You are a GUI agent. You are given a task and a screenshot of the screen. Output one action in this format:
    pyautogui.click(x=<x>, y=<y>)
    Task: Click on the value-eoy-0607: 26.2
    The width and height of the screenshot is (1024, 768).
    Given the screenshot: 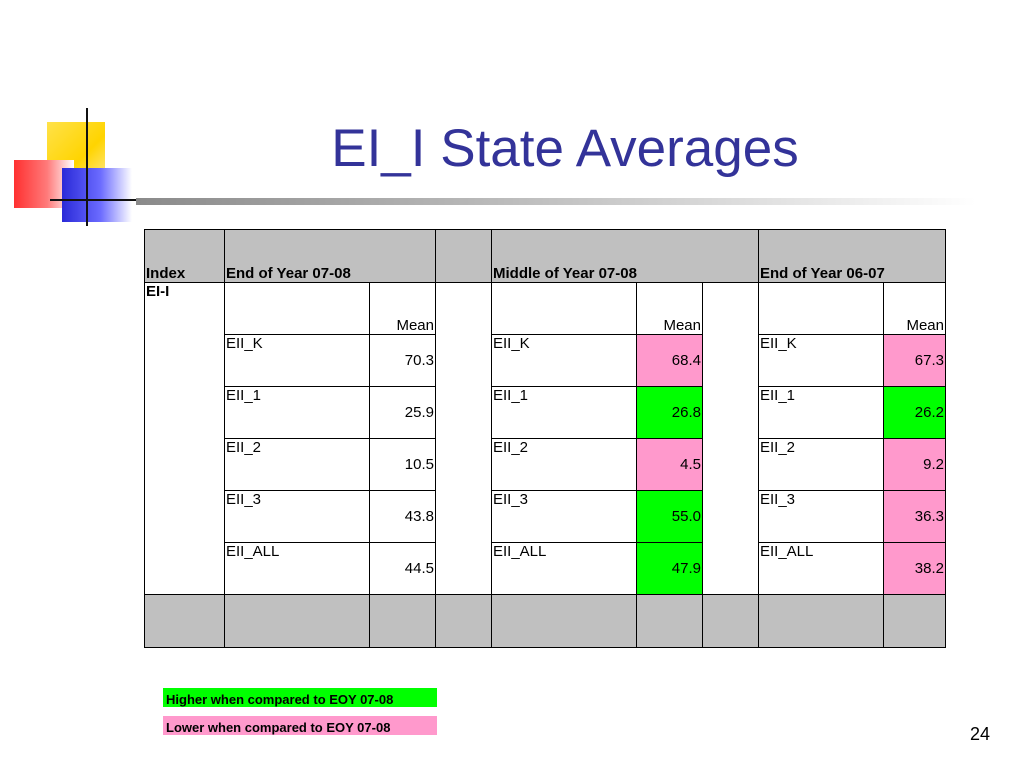 What is the action you would take?
    pyautogui.click(x=914, y=412)
    